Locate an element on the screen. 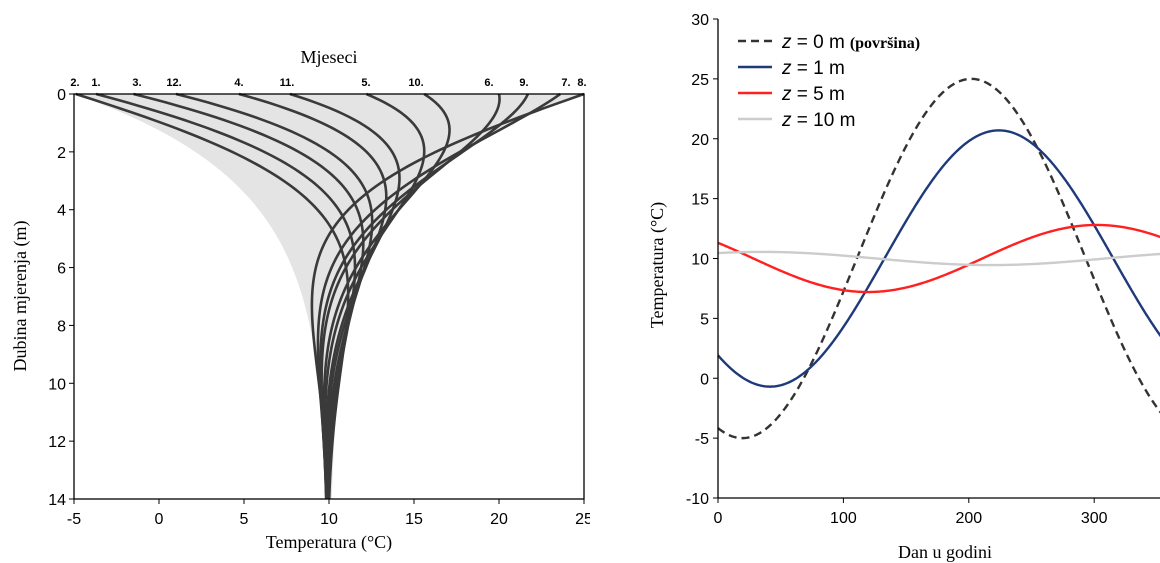  month-label: 3. is located at coordinates (136, 83).